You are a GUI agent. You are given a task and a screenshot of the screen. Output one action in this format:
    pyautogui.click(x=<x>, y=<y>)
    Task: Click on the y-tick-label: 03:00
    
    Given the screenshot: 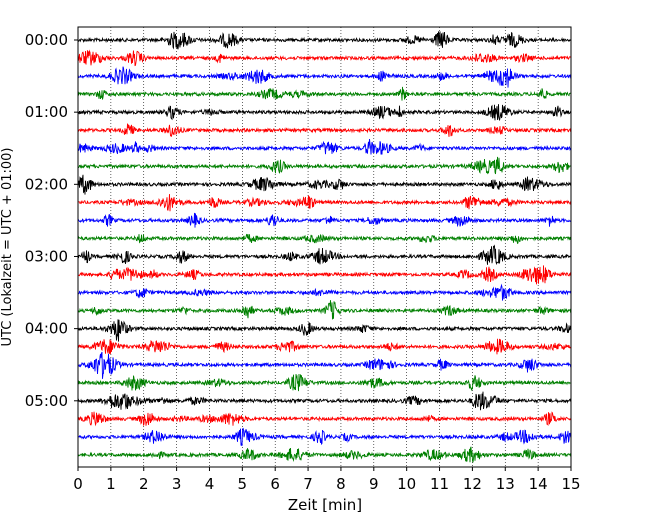 What is the action you would take?
    pyautogui.click(x=46, y=256)
    